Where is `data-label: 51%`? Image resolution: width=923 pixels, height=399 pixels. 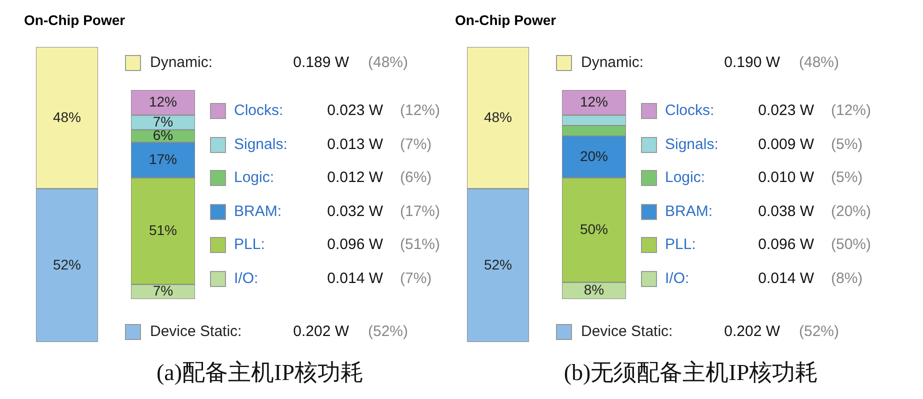 data-label: 51% is located at coordinates (163, 230).